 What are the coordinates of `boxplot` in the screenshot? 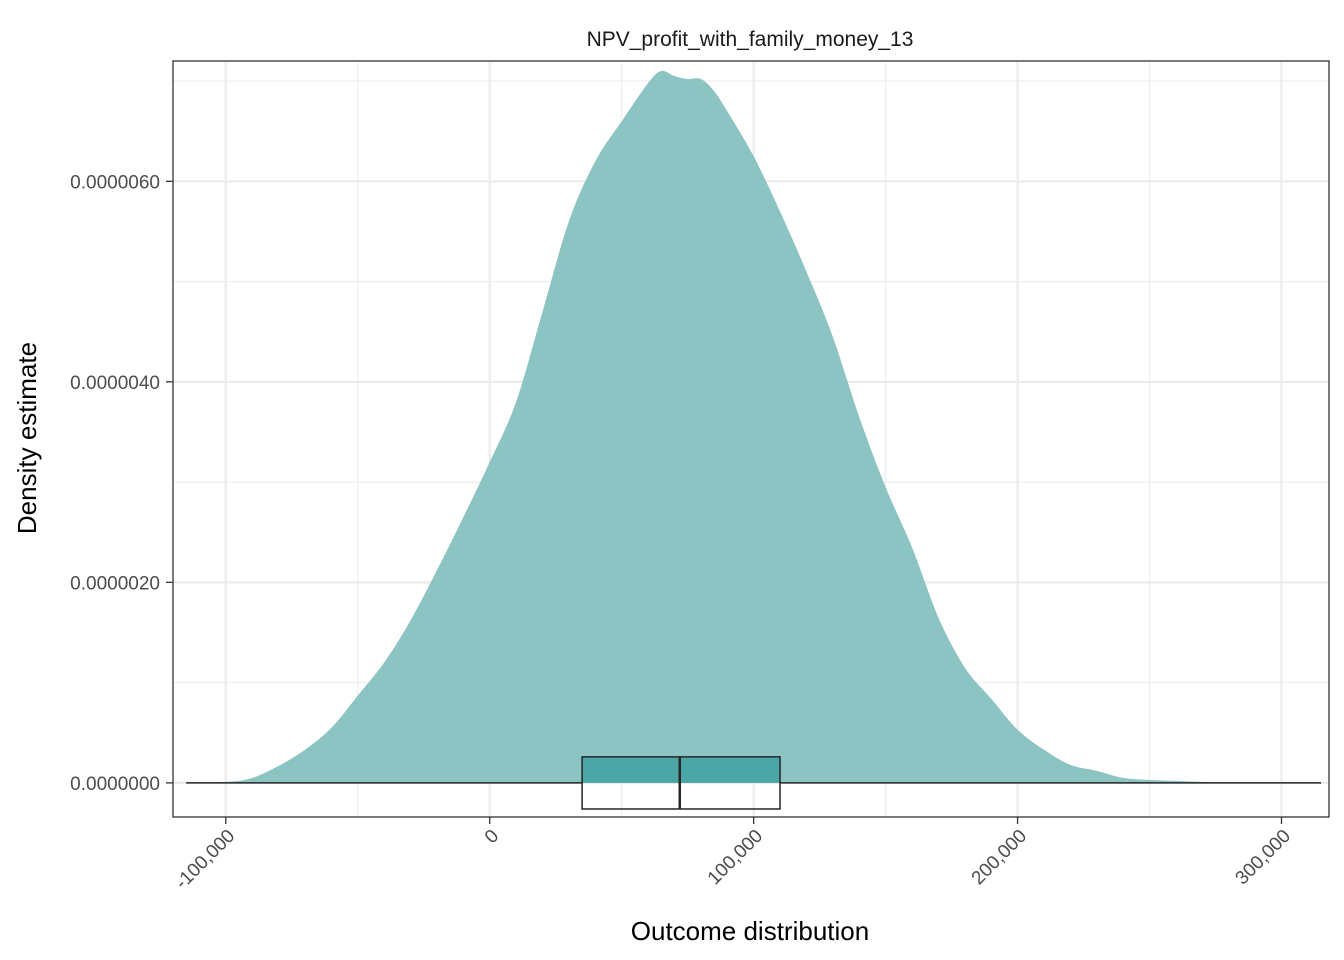 It's located at (754, 783).